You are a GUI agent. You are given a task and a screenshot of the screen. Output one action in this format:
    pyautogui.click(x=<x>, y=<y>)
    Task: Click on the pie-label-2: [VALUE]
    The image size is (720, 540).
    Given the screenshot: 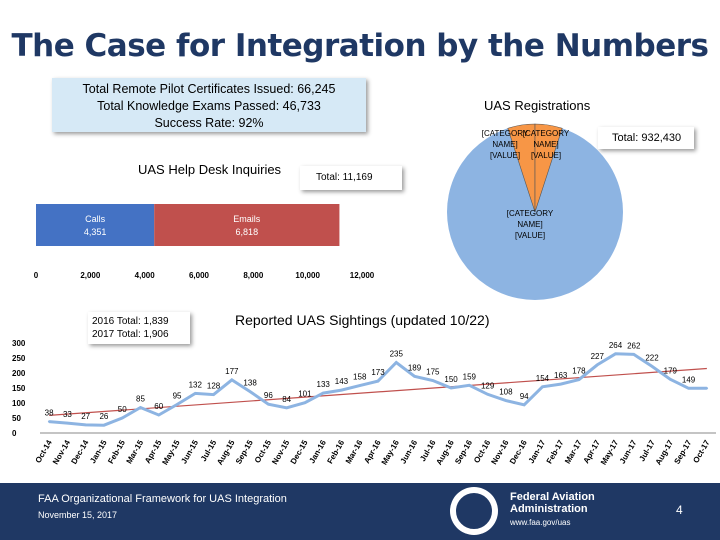 What is the action you would take?
    pyautogui.click(x=530, y=235)
    